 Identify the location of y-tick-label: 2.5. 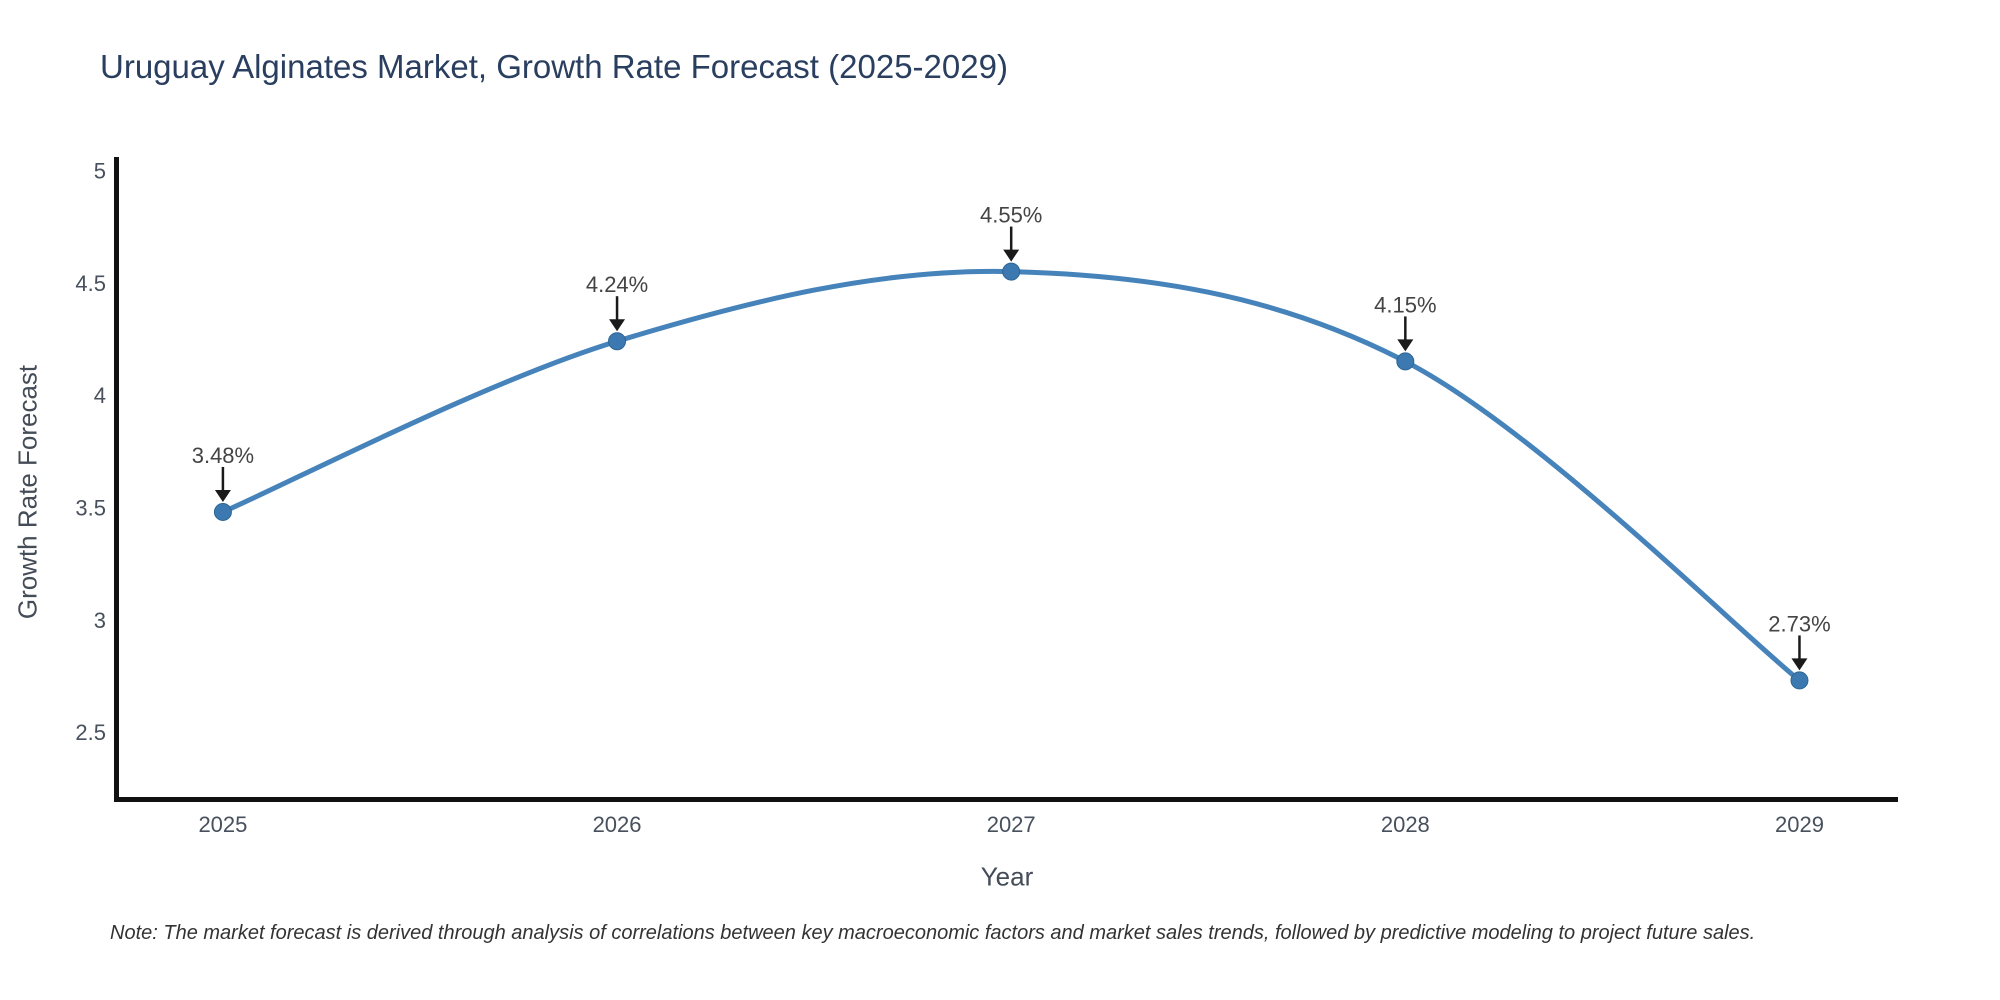
(90, 732).